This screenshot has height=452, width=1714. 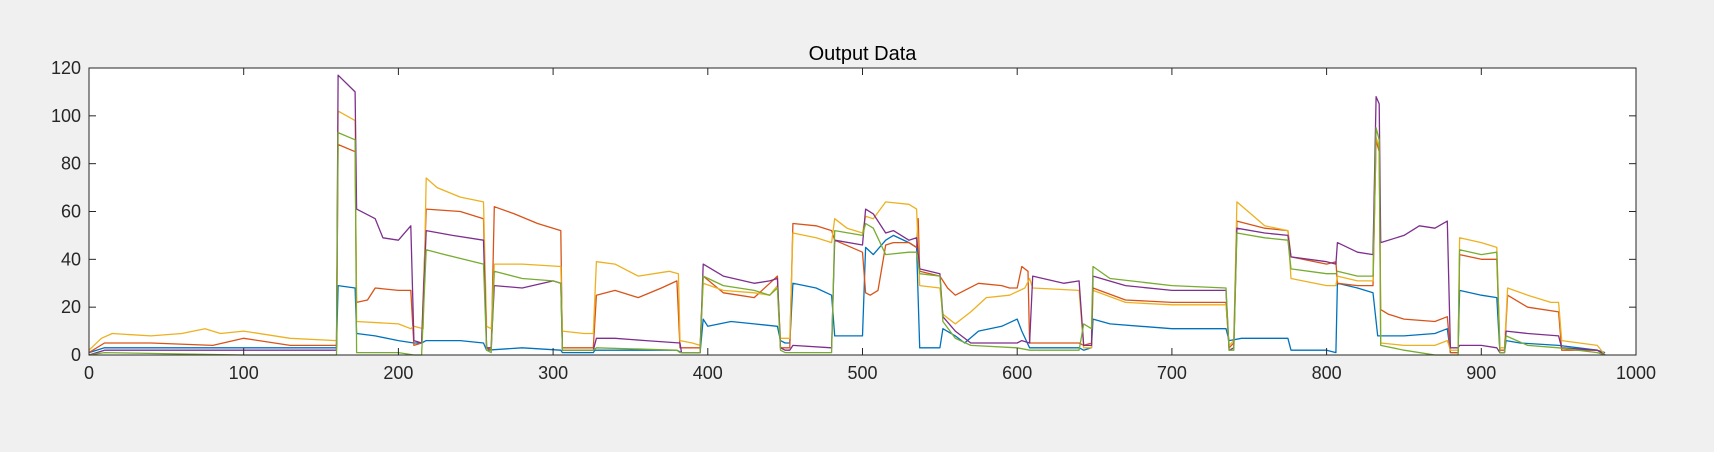 What do you see at coordinates (71, 259) in the screenshot?
I see `y-tick-label: 40` at bounding box center [71, 259].